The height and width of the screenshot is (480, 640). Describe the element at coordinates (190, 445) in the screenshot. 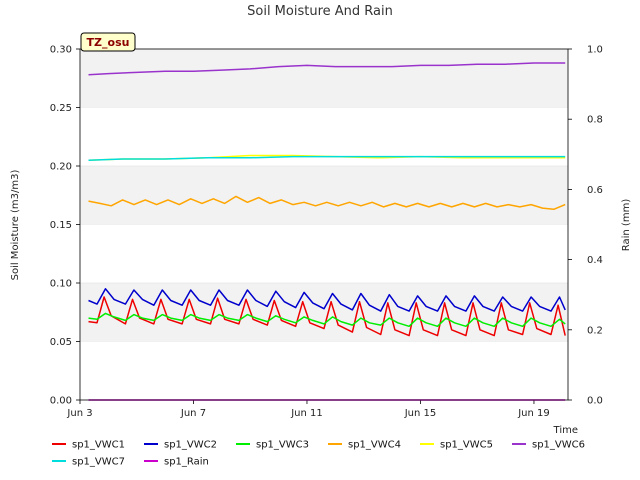

I see `legend-label: sp1_VWC2` at that location.